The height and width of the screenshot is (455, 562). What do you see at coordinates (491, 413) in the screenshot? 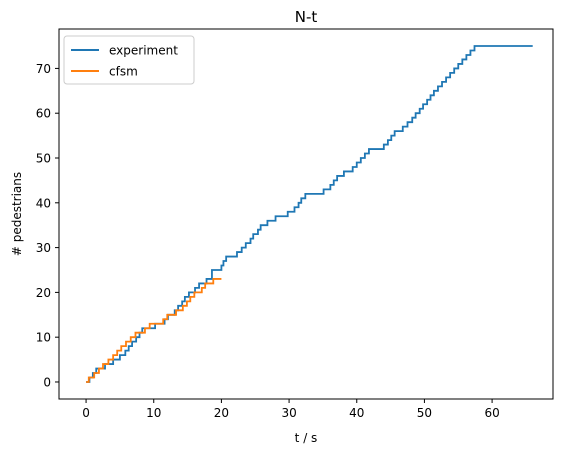
I see `x-tick-label: 60` at bounding box center [491, 413].